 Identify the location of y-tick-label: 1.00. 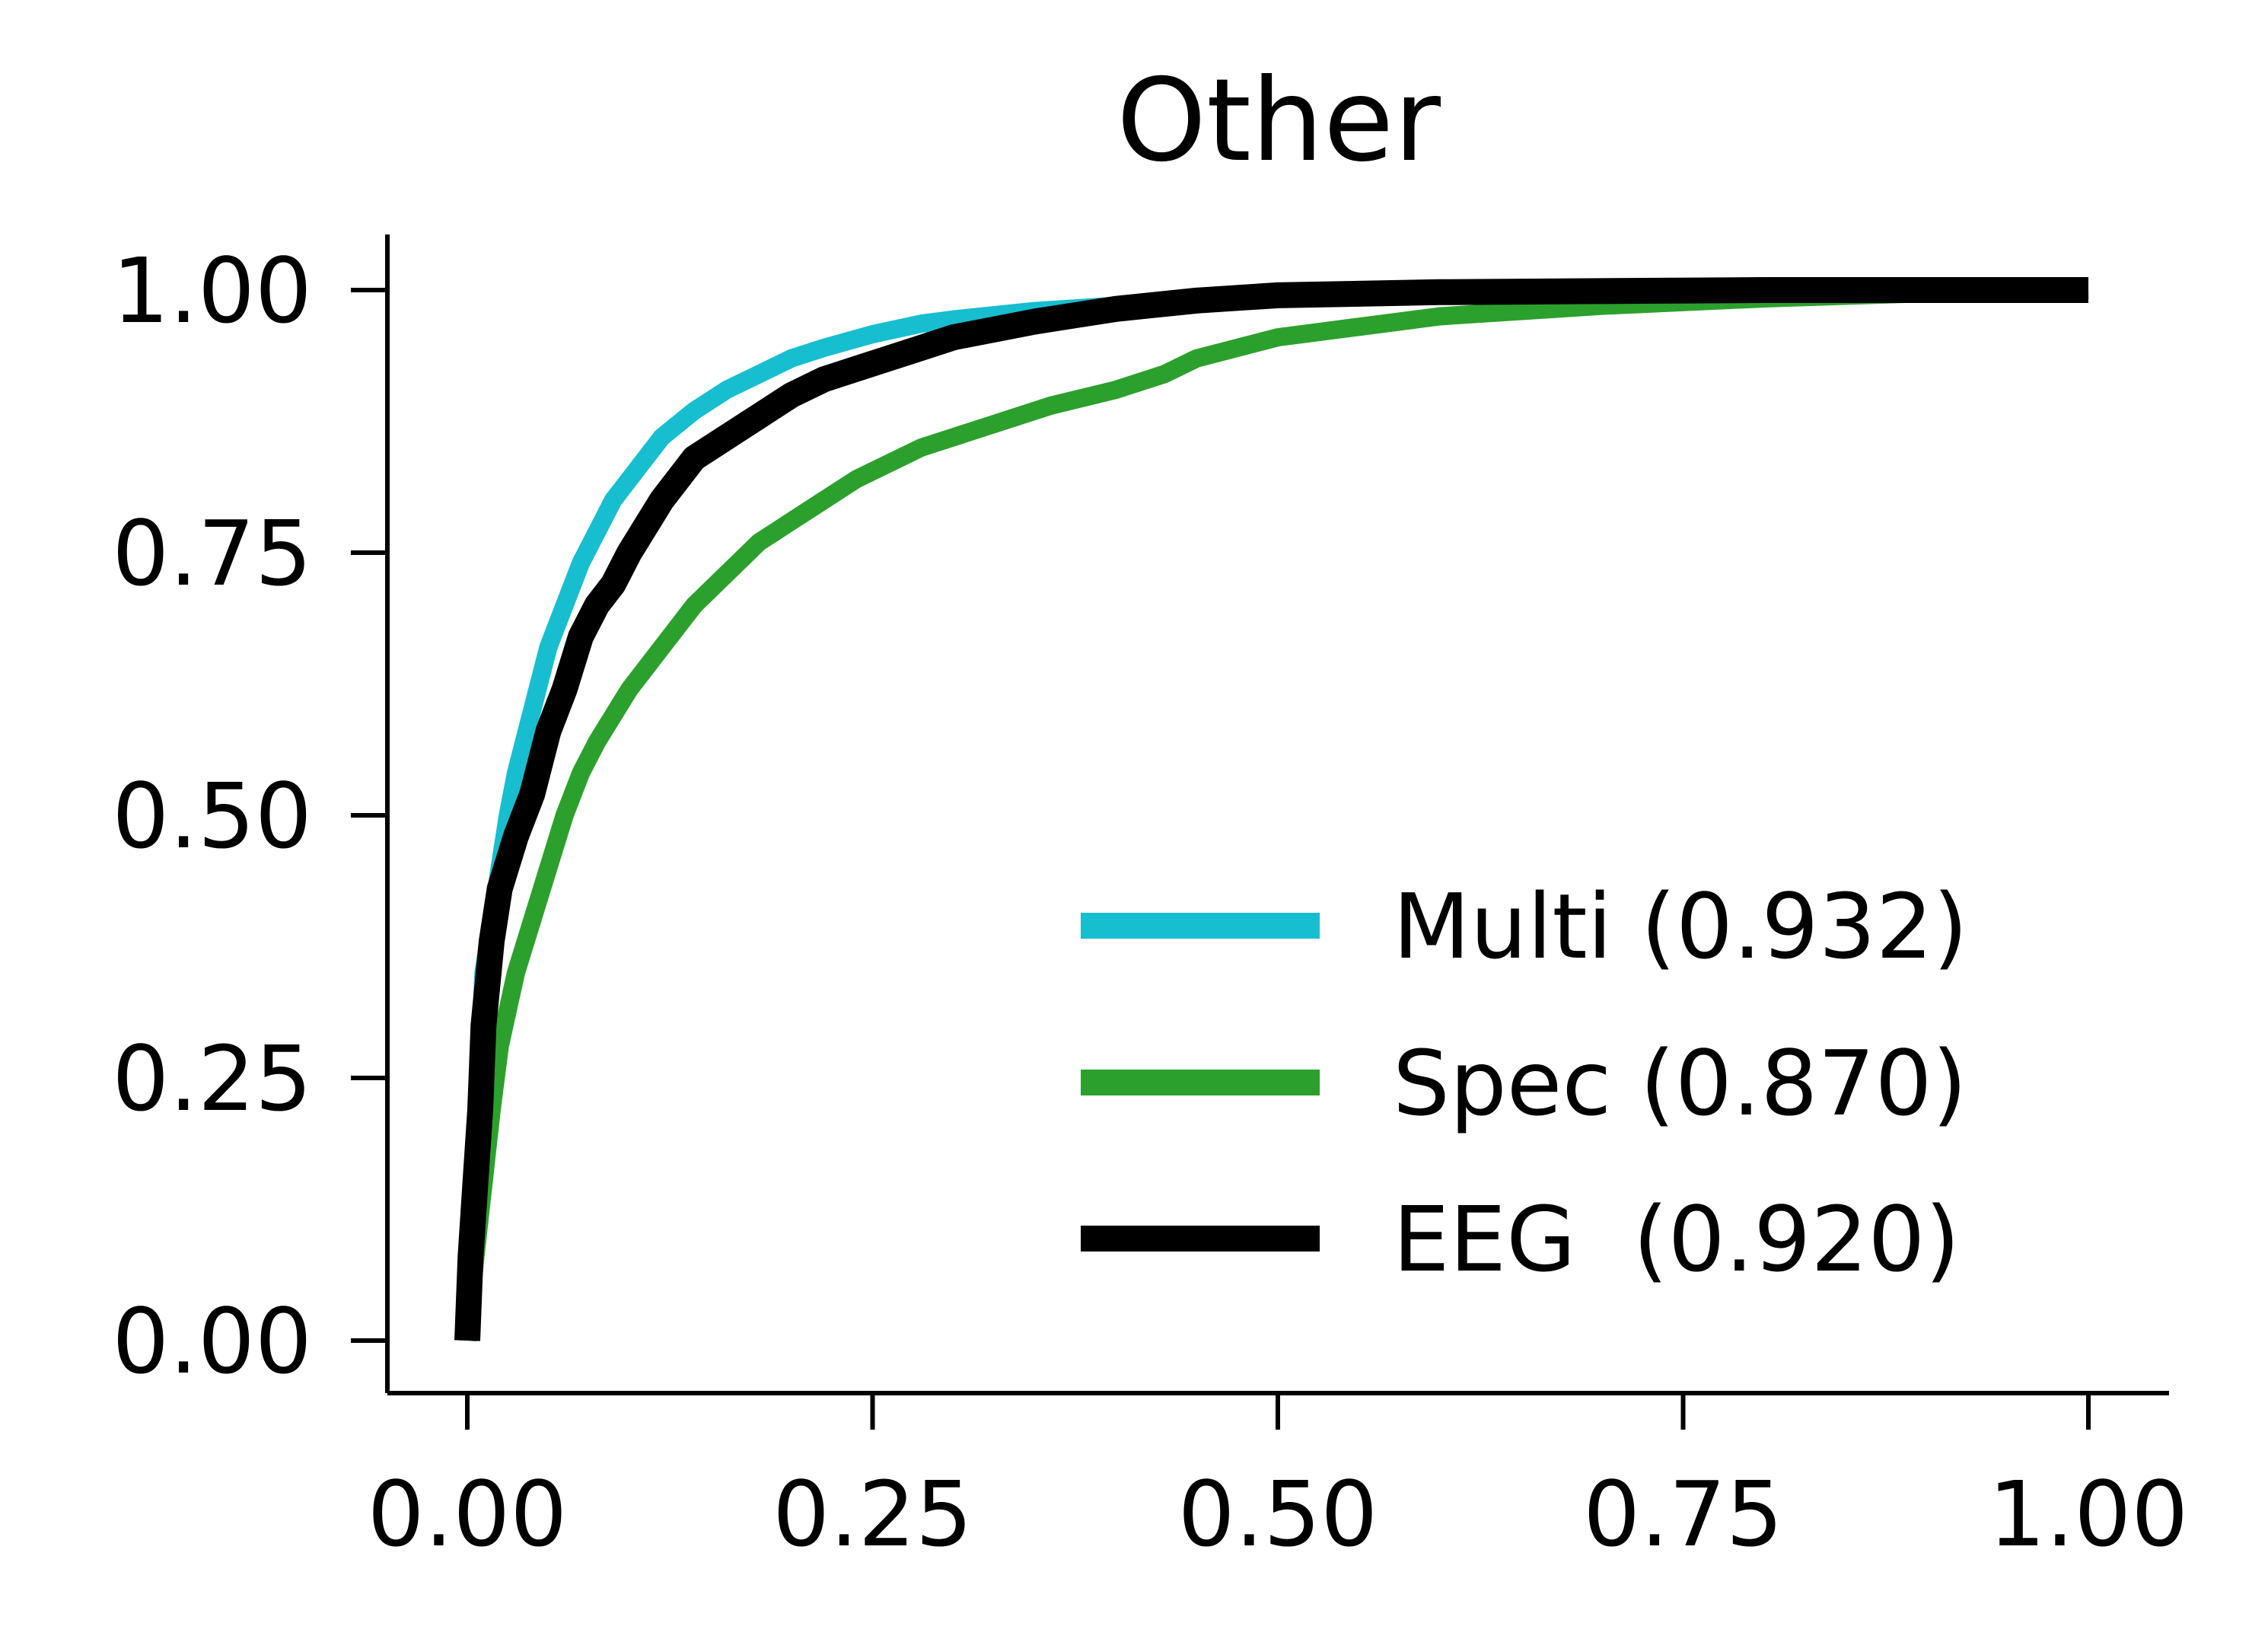
(212, 290).